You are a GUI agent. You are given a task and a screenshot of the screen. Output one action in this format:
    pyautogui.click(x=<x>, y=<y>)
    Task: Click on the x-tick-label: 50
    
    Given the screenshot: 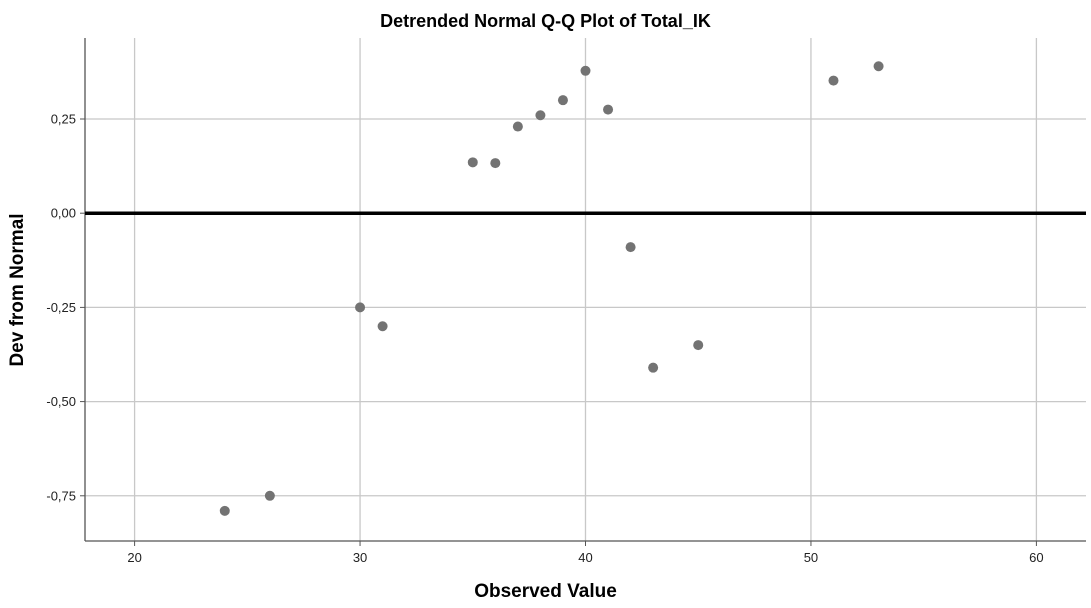 What is the action you would take?
    pyautogui.click(x=811, y=557)
    